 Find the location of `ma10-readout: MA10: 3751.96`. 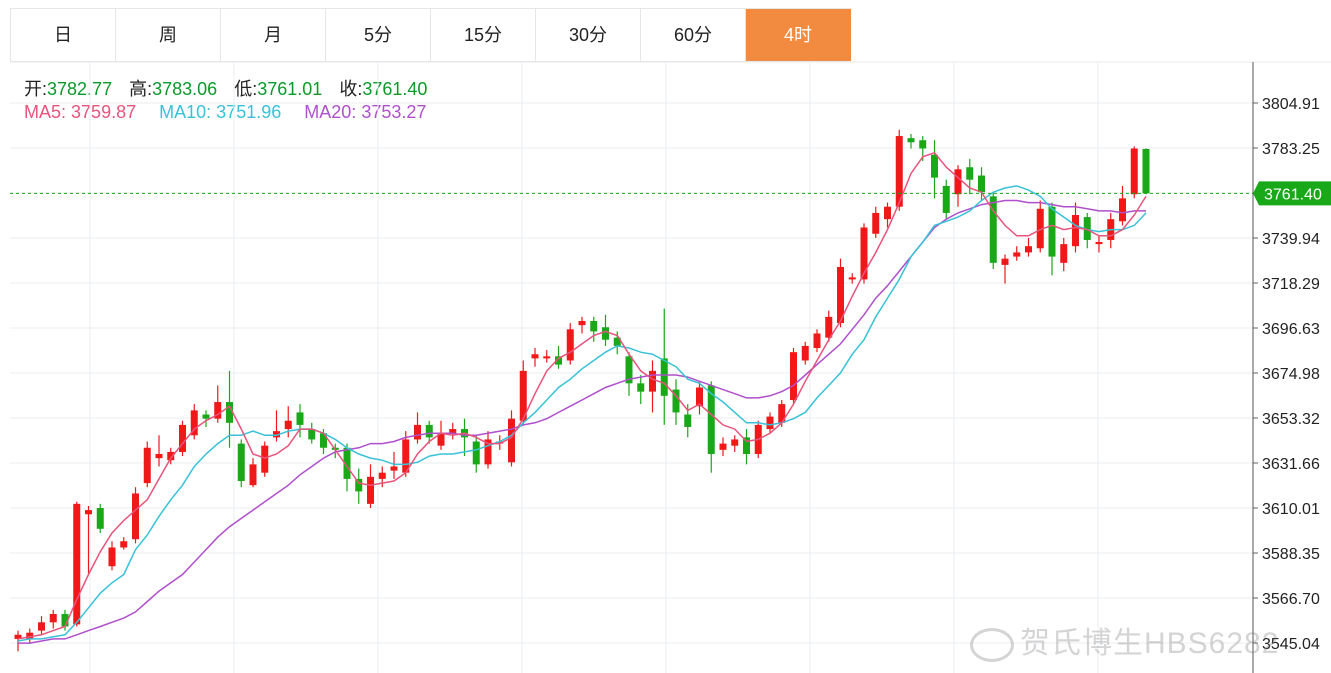

ma10-readout: MA10: 3751.96 is located at coordinates (220, 112).